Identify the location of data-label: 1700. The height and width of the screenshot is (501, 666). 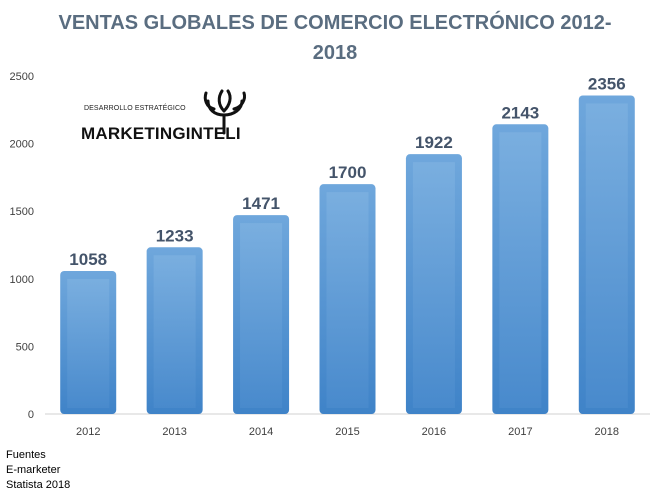
(348, 172).